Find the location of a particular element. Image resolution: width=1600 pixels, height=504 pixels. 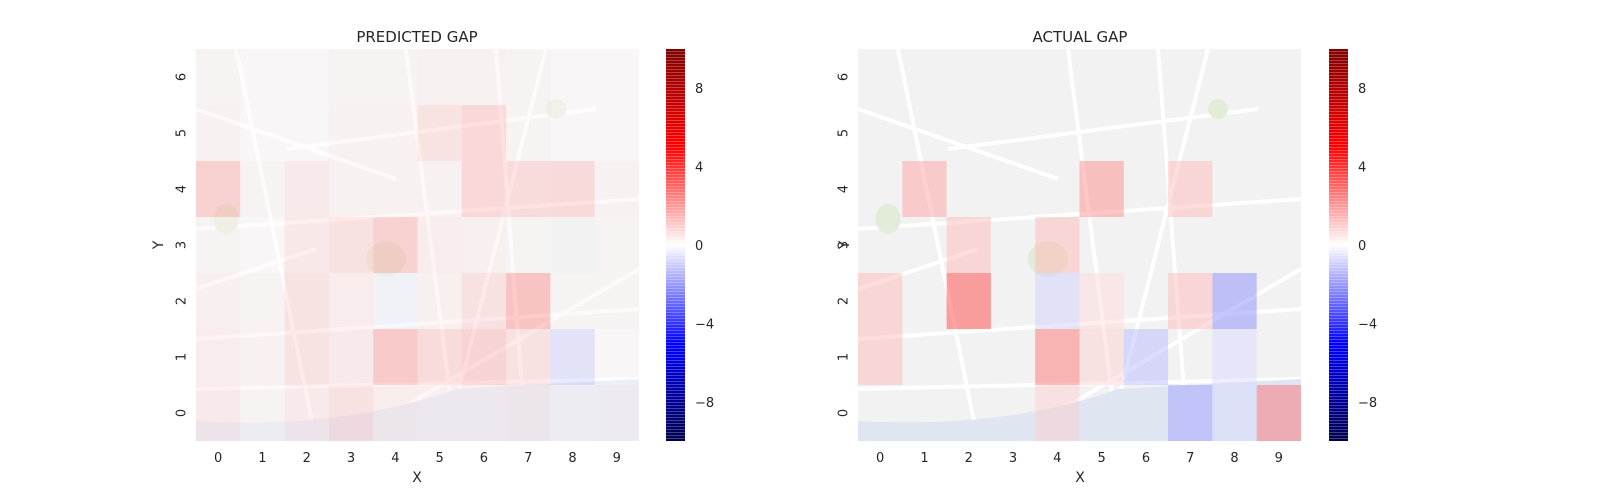

x-tick-label: 5 is located at coordinates (1102, 458).